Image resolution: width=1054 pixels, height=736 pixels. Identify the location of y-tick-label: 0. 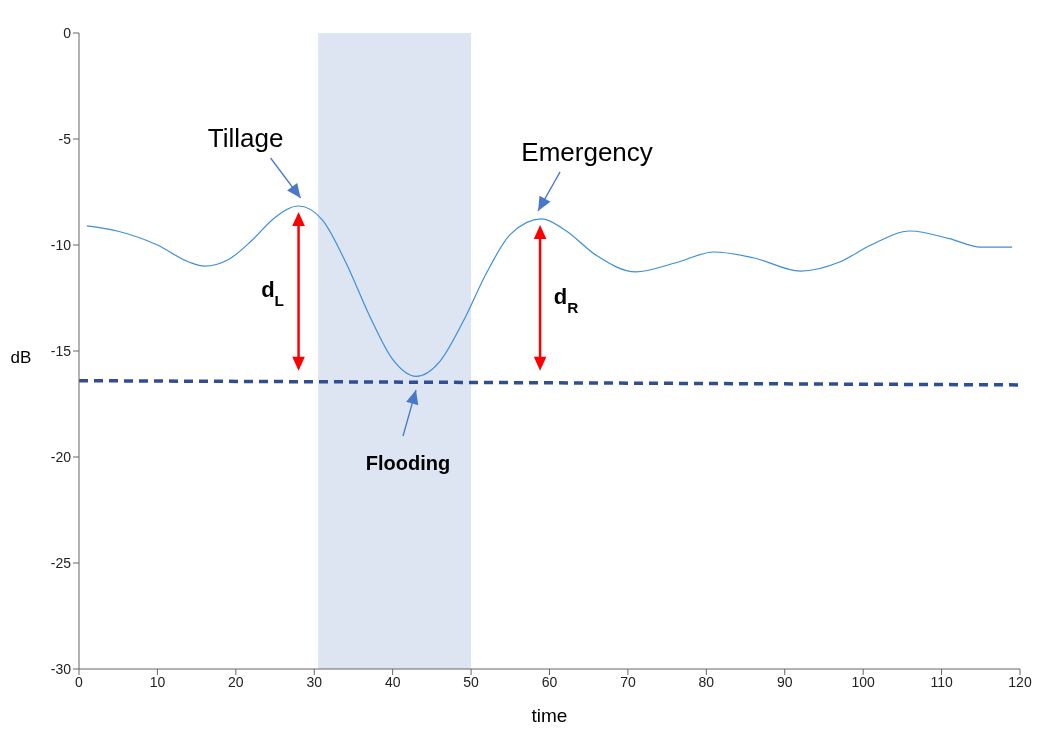
(67, 32).